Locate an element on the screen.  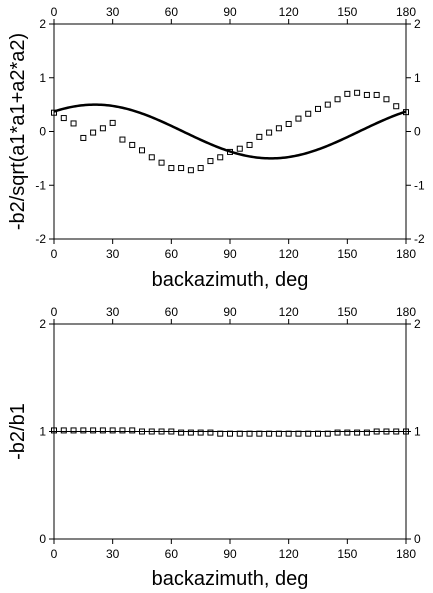
upper-y-tick-label-left: 2 is located at coordinates (42, 24).